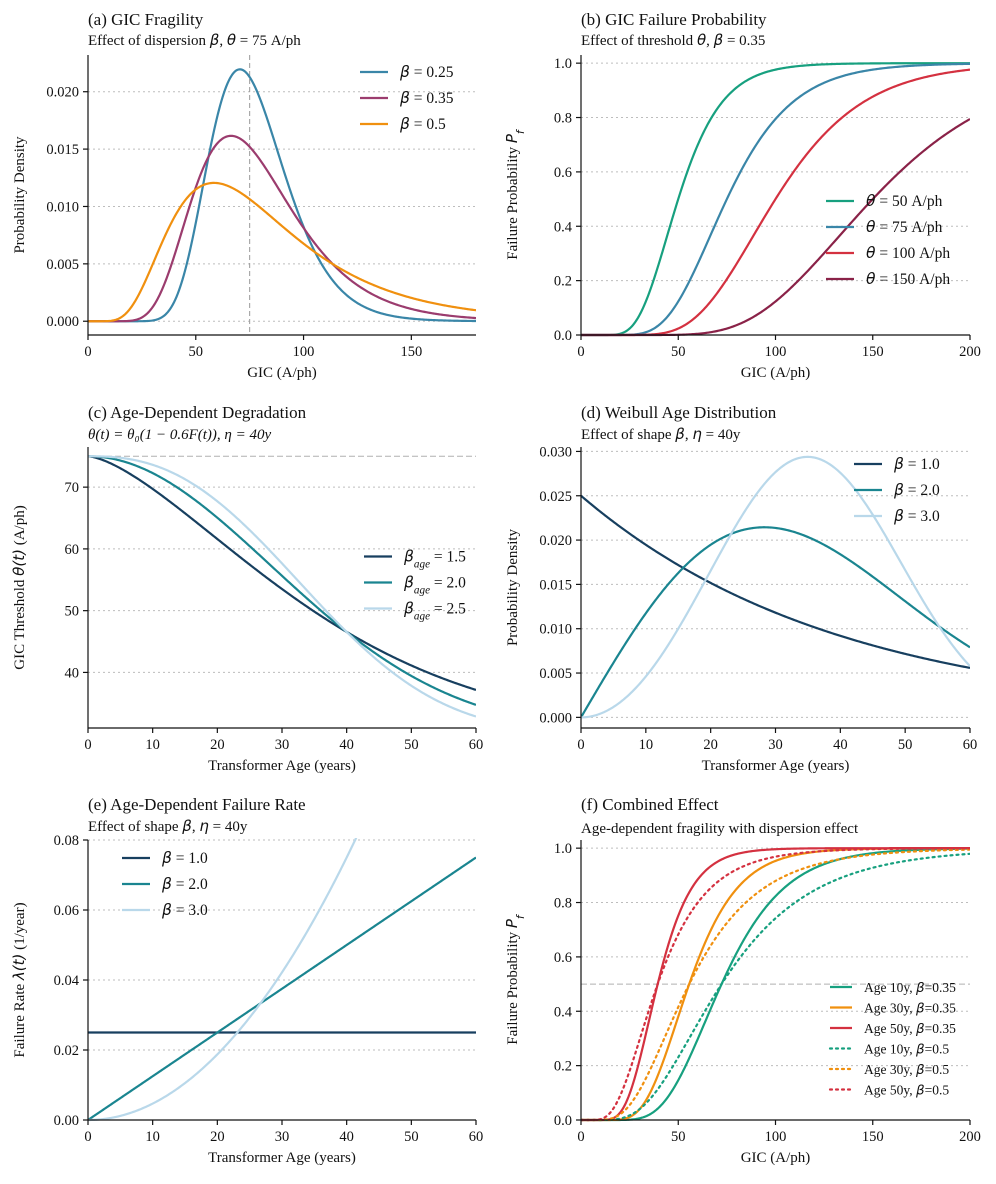 Image resolution: width=996 pixels, height=1184 pixels. What do you see at coordinates (66, 1051) in the screenshot?
I see `y-tick-label: 0.02` at bounding box center [66, 1051].